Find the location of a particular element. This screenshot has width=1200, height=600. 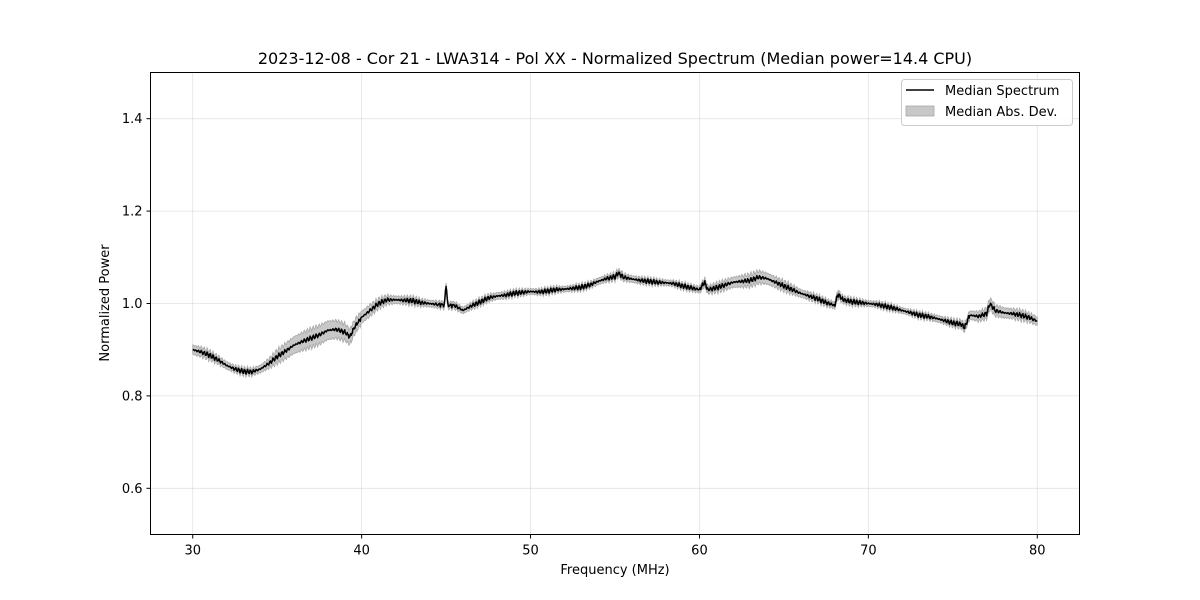

y-tick-label: 1.2 is located at coordinates (132, 212).